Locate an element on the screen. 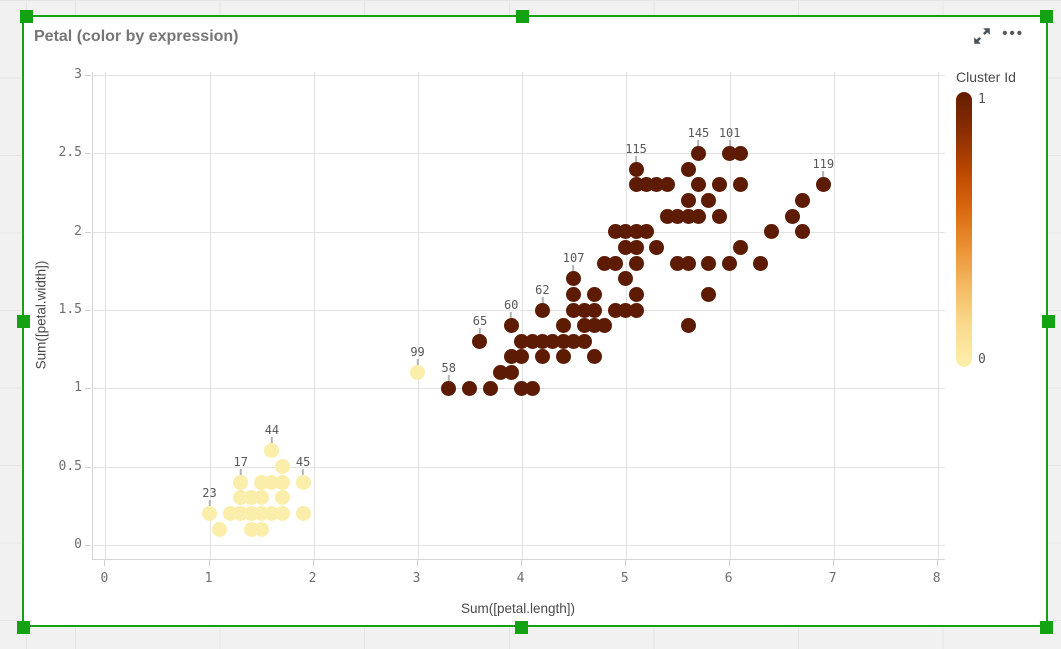 This screenshot has height=649, width=1061. x-tick-label: 6 is located at coordinates (728, 578).